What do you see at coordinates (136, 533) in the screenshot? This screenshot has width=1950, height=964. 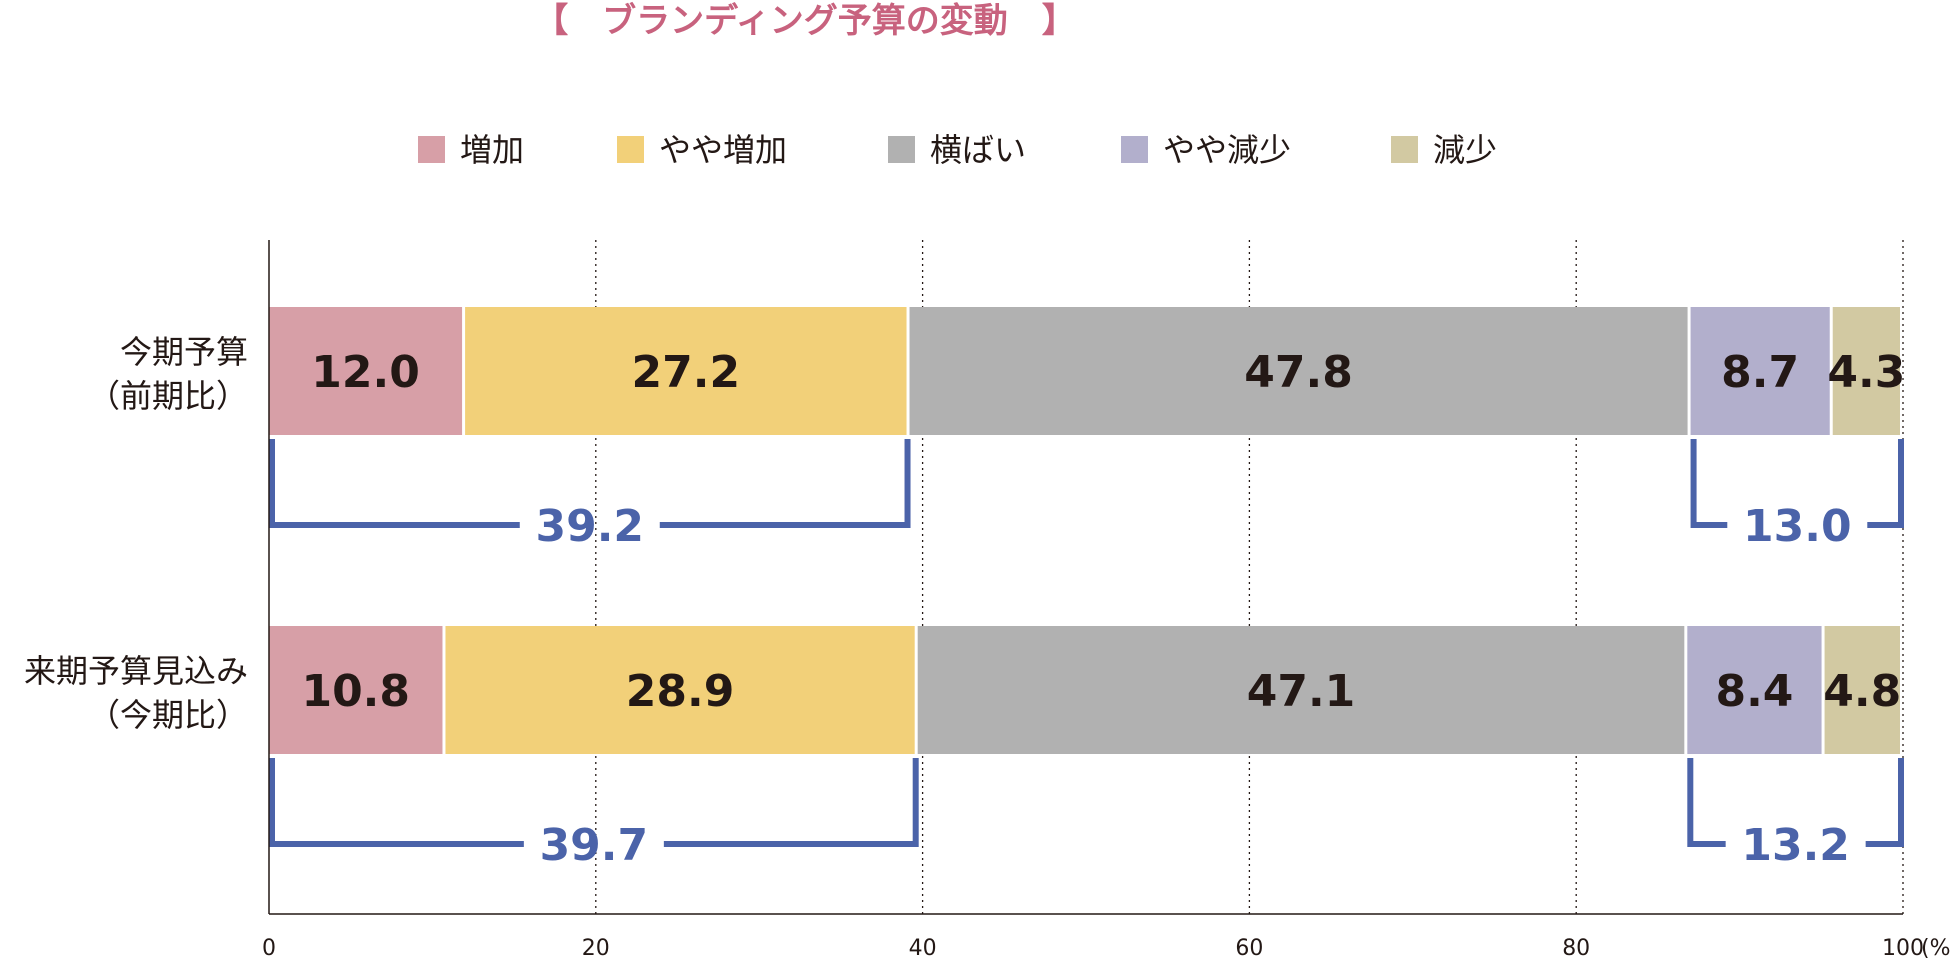 I see `category-labels: 今期予算 （前期比） 来期予算見込み （今期比）` at bounding box center [136, 533].